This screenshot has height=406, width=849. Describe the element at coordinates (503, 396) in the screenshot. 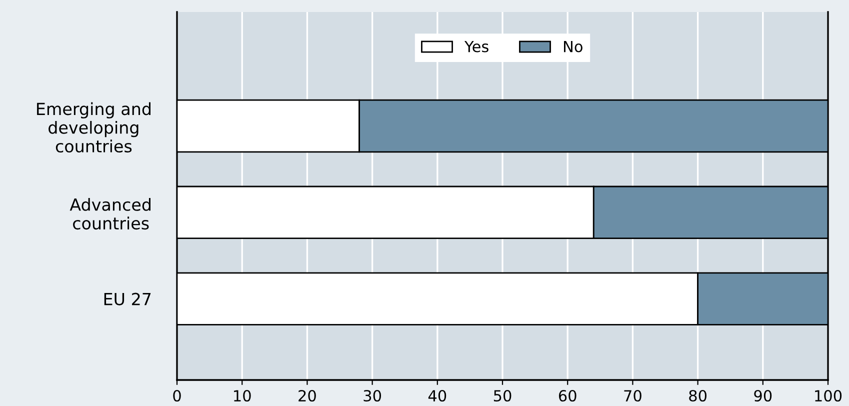

I see `x-tick-label: 50` at that location.